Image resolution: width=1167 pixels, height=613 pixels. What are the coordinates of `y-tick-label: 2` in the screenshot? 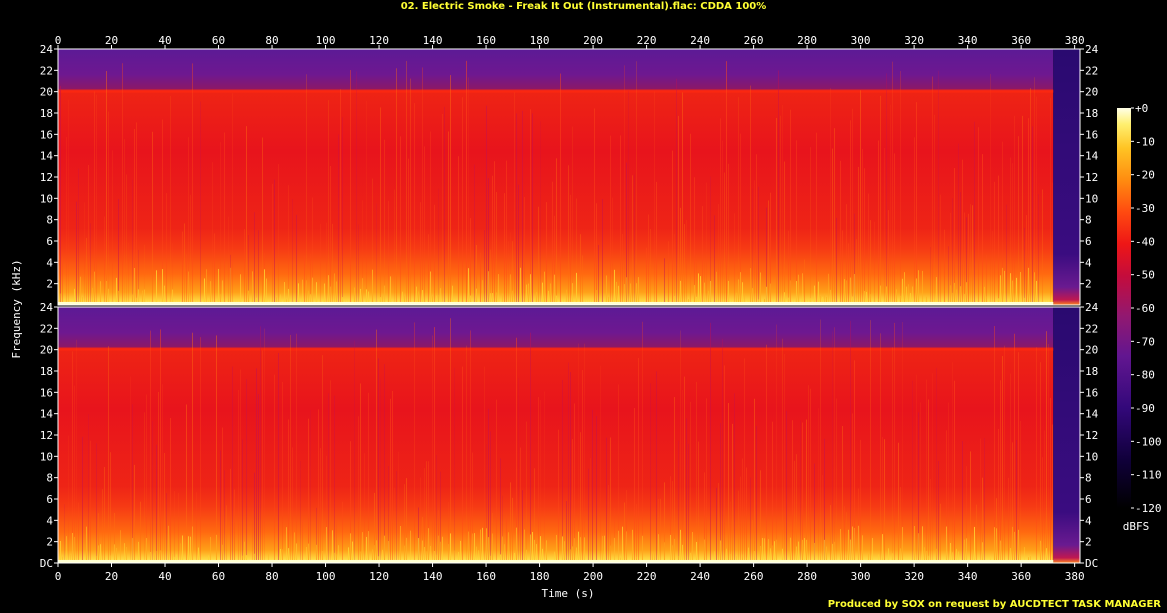 It's located at (49, 542).